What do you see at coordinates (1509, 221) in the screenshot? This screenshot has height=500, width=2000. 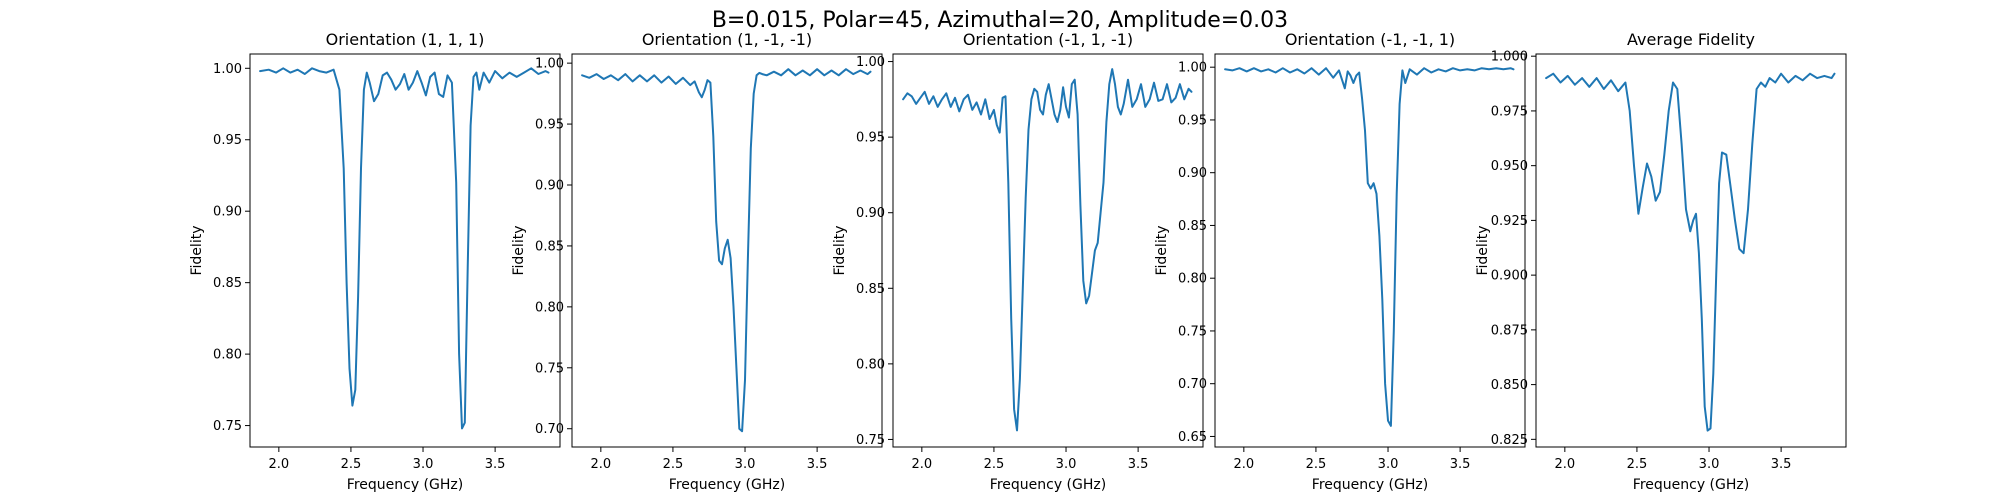 I see `y-tick-label: 0.925` at bounding box center [1509, 221].